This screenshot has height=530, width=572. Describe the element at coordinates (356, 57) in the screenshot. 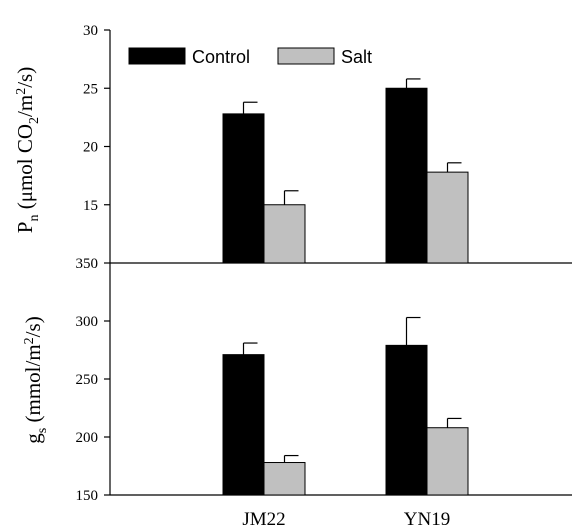

I see `legend-label-salt: Salt` at that location.